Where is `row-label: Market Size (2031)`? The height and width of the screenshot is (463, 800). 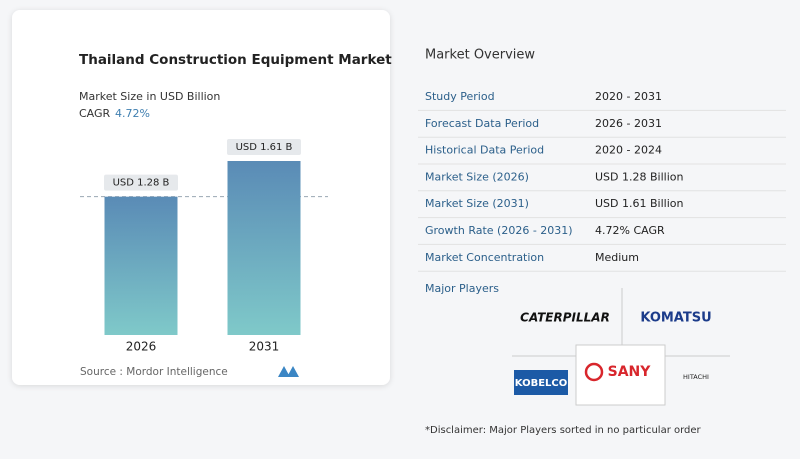 row-label: Market Size (2031) is located at coordinates (477, 203).